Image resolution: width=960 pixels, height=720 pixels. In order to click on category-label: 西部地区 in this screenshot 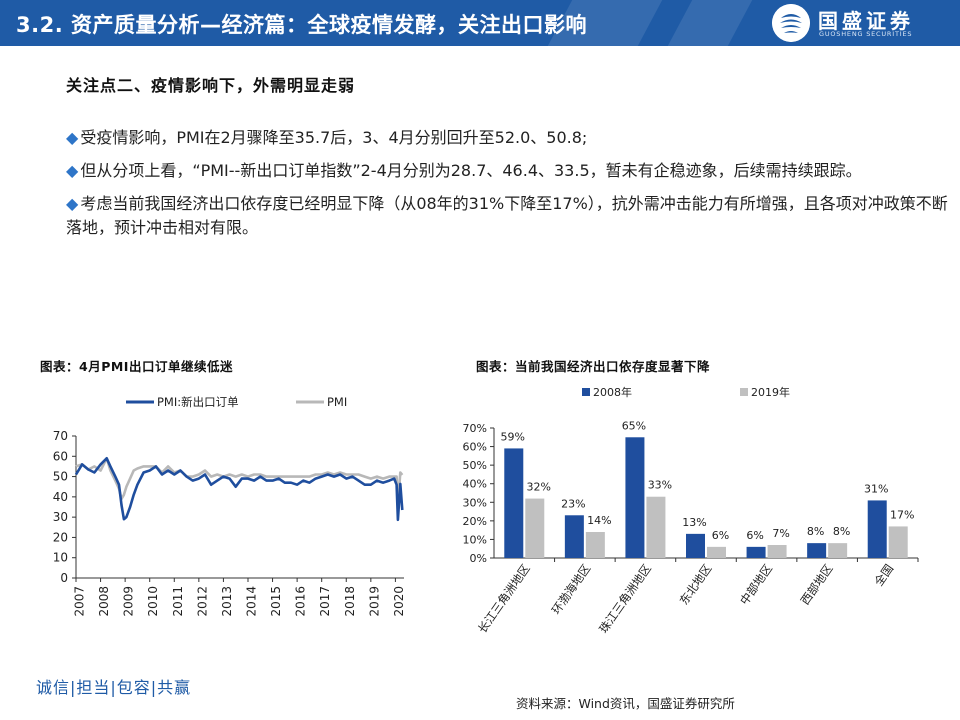, I will do `click(817, 585)`.